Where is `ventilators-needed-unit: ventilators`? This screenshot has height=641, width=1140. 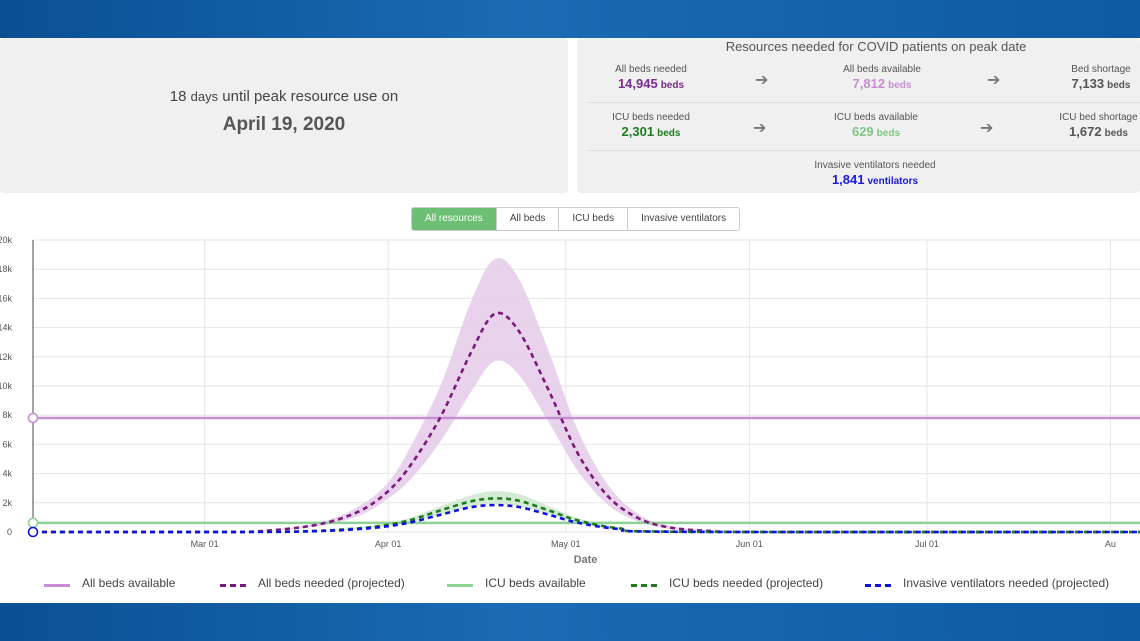 ventilators-needed-unit: ventilators is located at coordinates (893, 181).